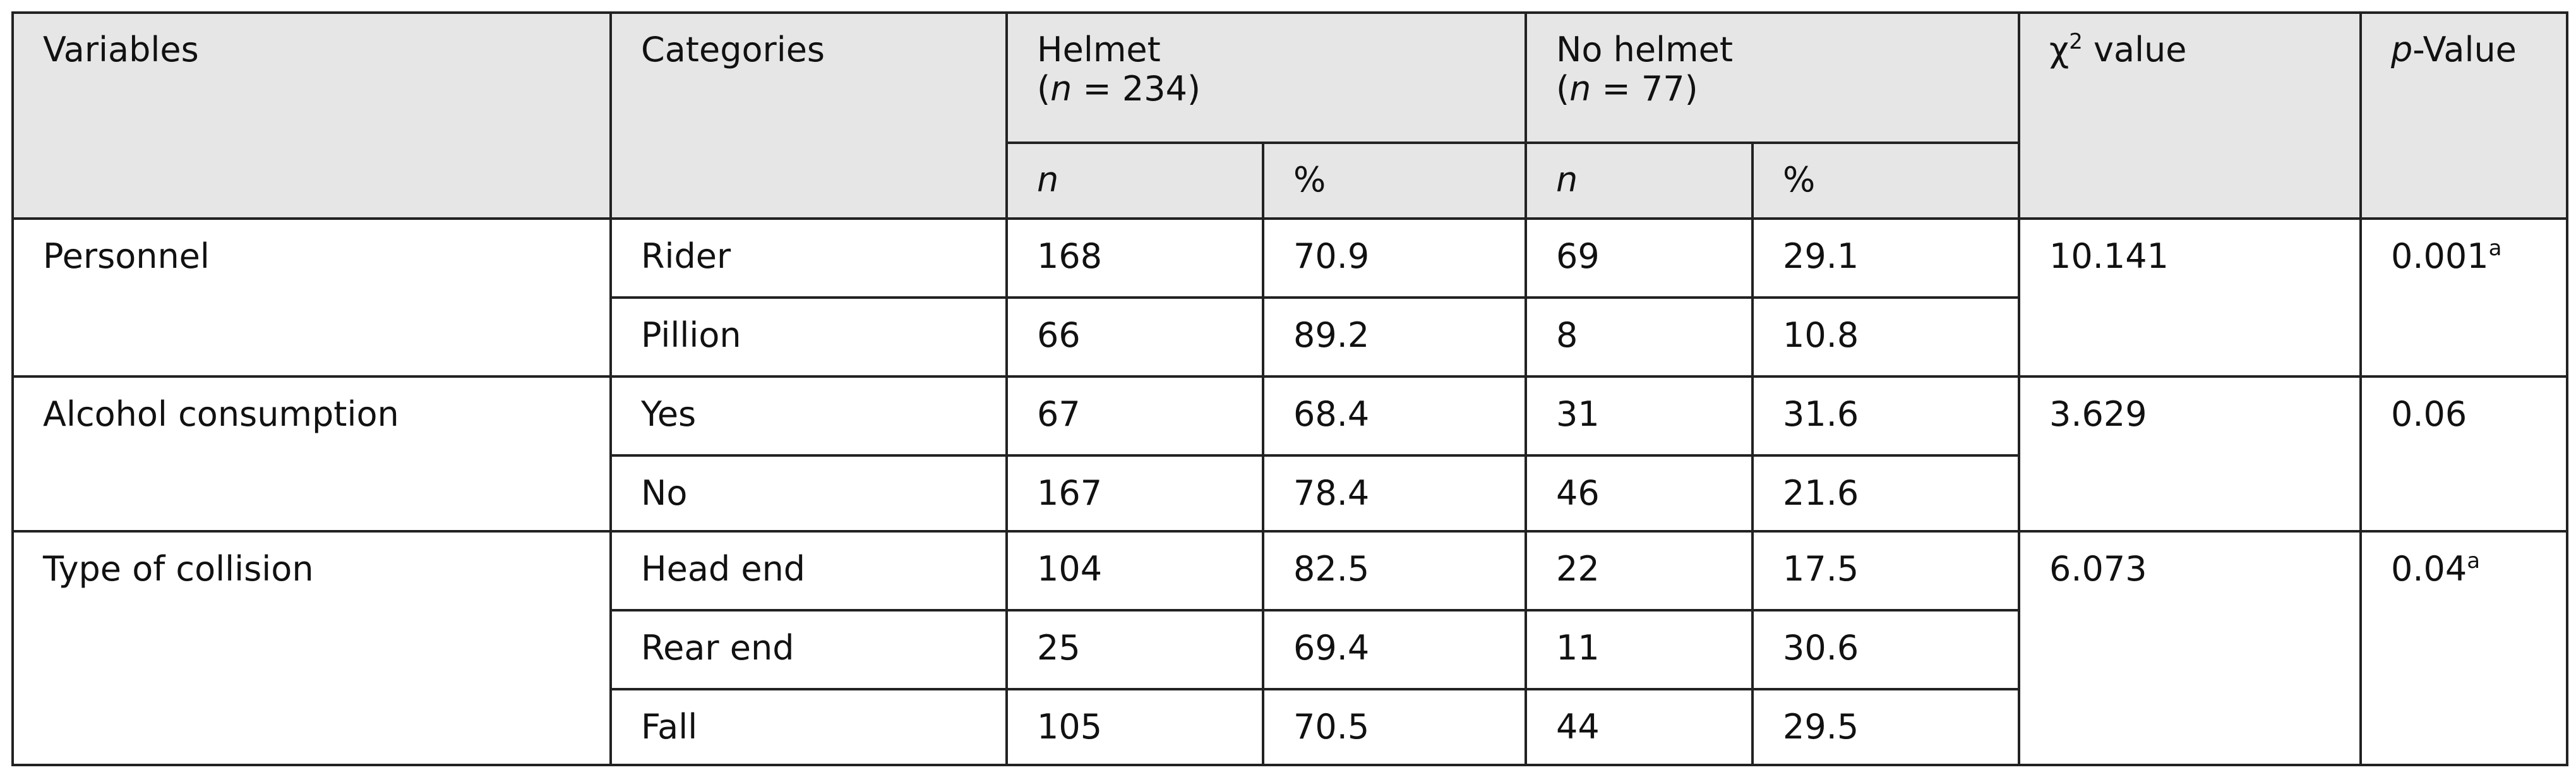 The width and height of the screenshot is (2576, 777). I want to click on data-cell: Pillion, so click(808, 337).